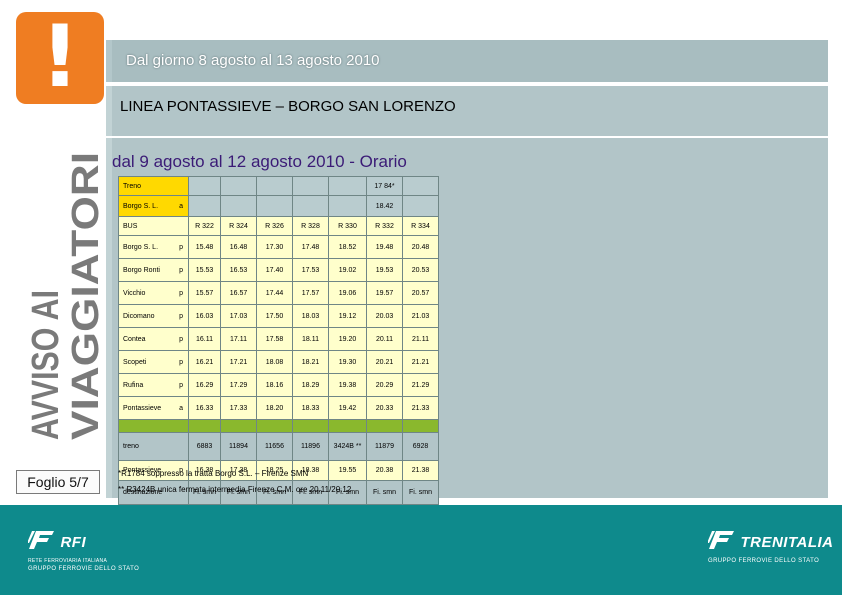 The height and width of the screenshot is (595, 842). Describe the element at coordinates (130, 226) in the screenshot. I see `row-label-text: BUS` at that location.